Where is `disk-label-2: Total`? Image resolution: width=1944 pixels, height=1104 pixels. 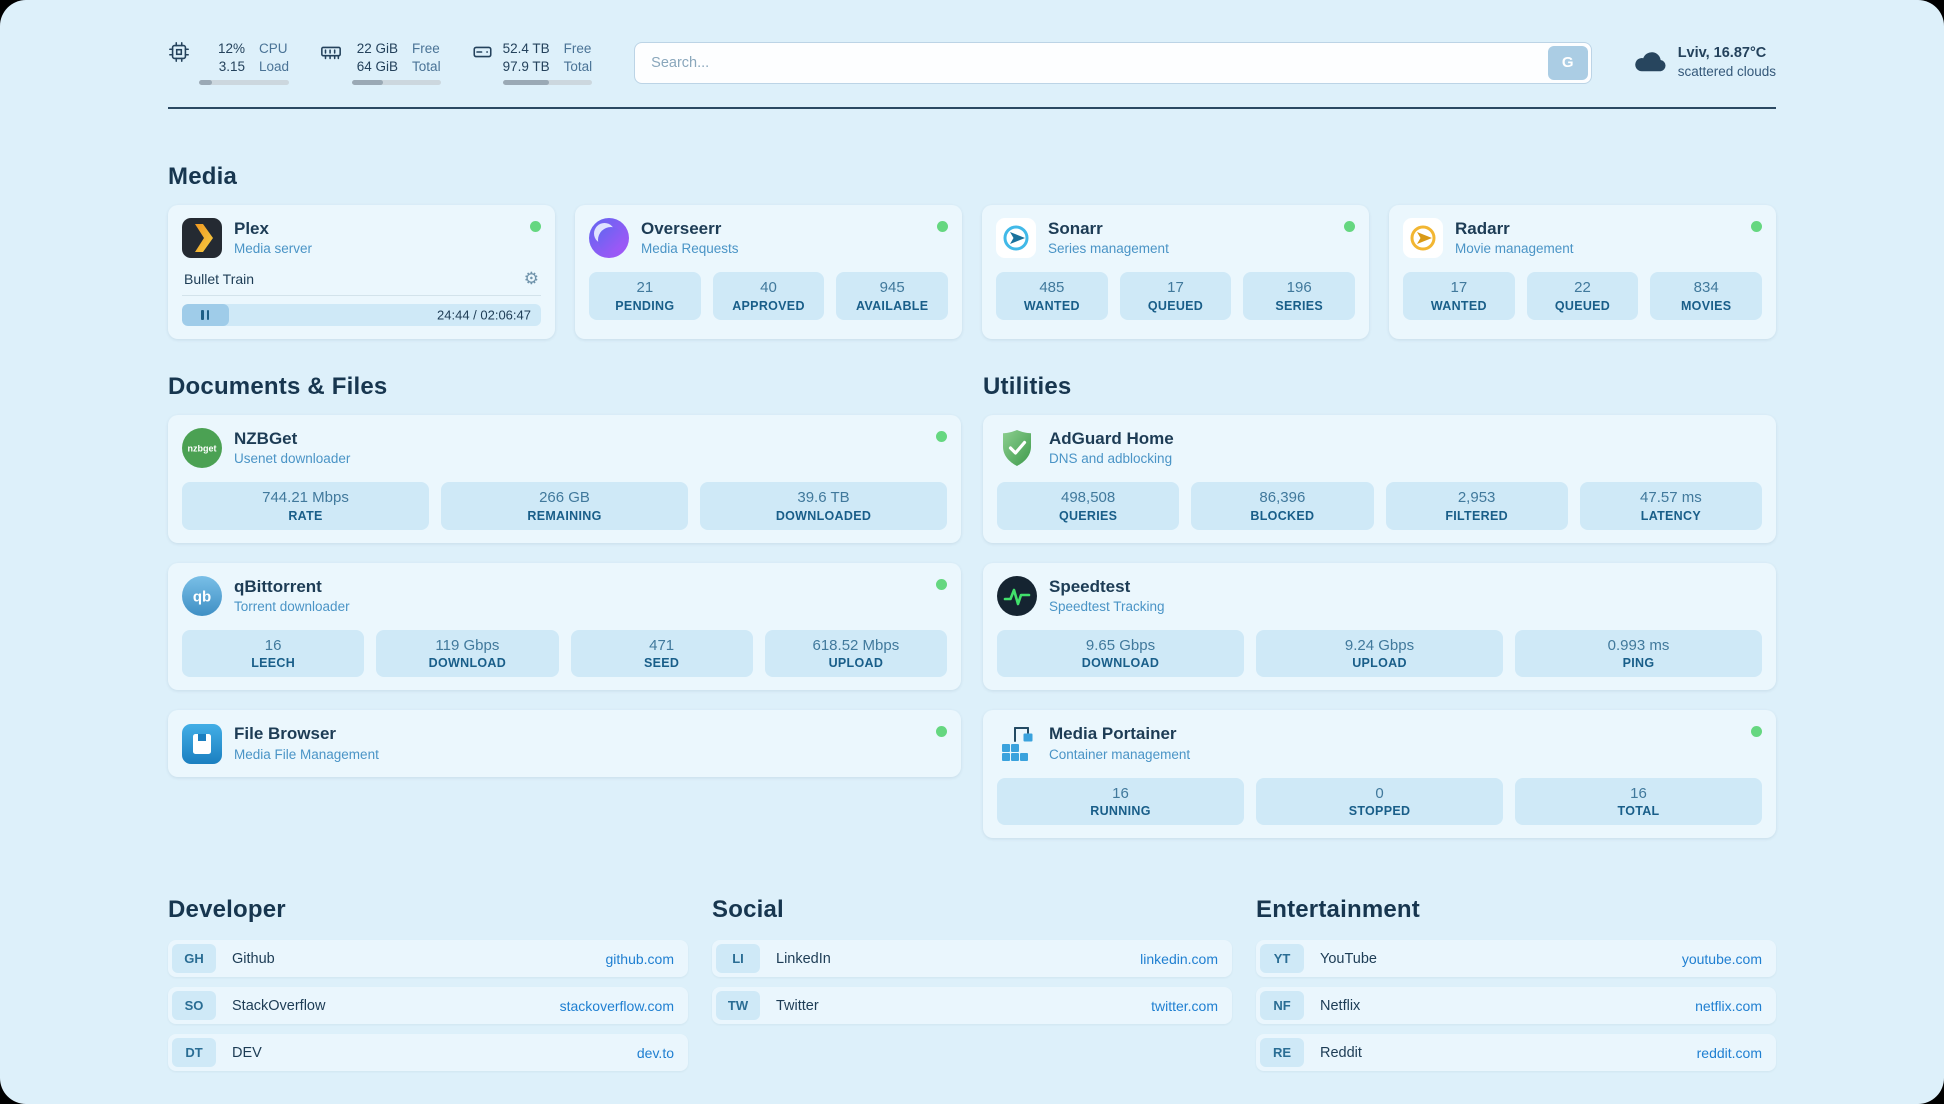 disk-label-2: Total is located at coordinates (578, 66).